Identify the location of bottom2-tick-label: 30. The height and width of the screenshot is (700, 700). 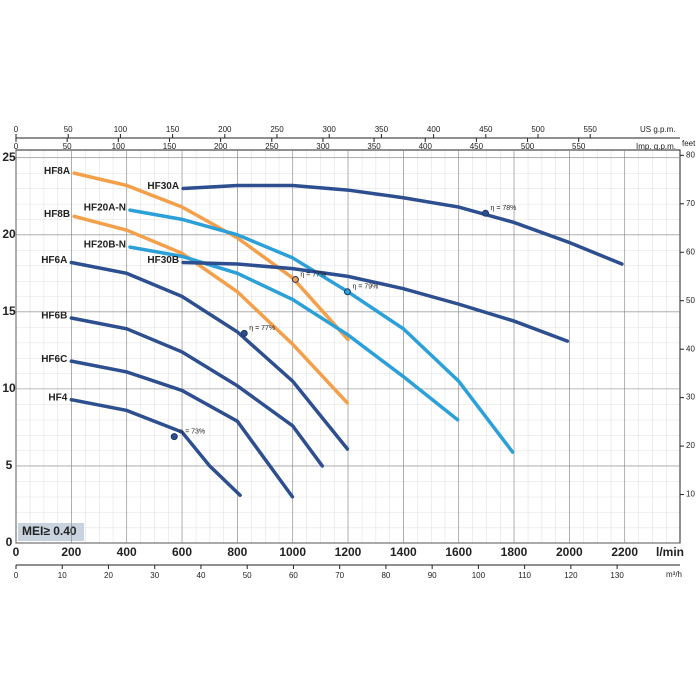
(154, 575).